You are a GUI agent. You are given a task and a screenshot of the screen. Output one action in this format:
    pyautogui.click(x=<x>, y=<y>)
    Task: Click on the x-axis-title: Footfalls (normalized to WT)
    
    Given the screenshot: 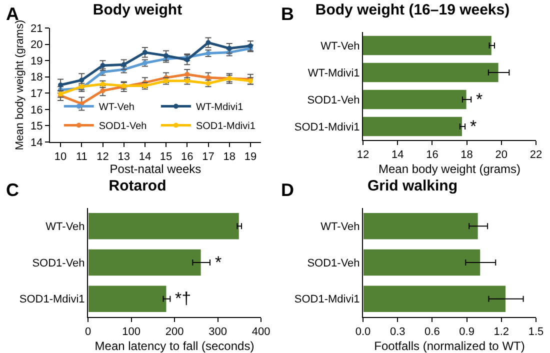 What is the action you would take?
    pyautogui.click(x=449, y=346)
    